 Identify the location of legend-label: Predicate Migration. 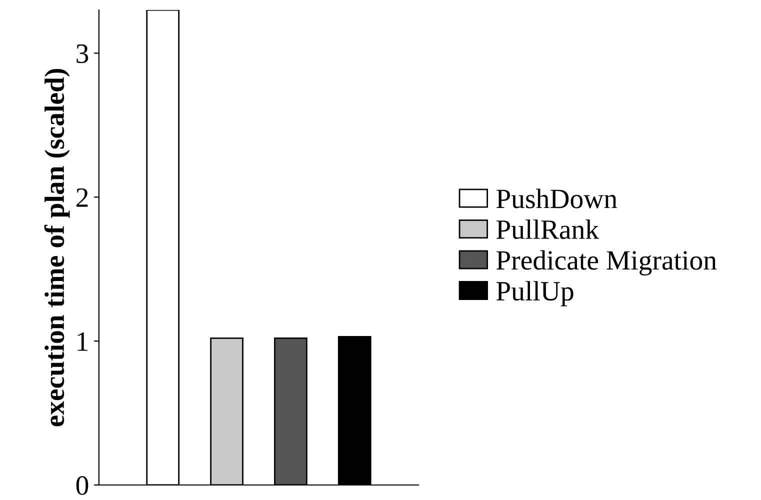
(606, 263).